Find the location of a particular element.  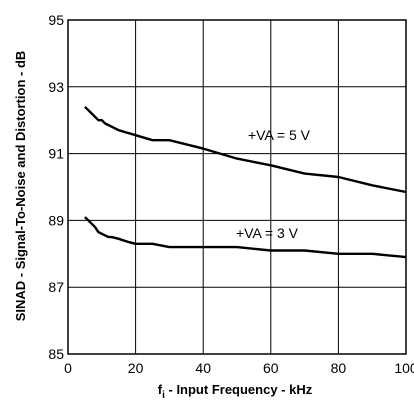

x-tick-label-40: 40 is located at coordinates (203, 368).